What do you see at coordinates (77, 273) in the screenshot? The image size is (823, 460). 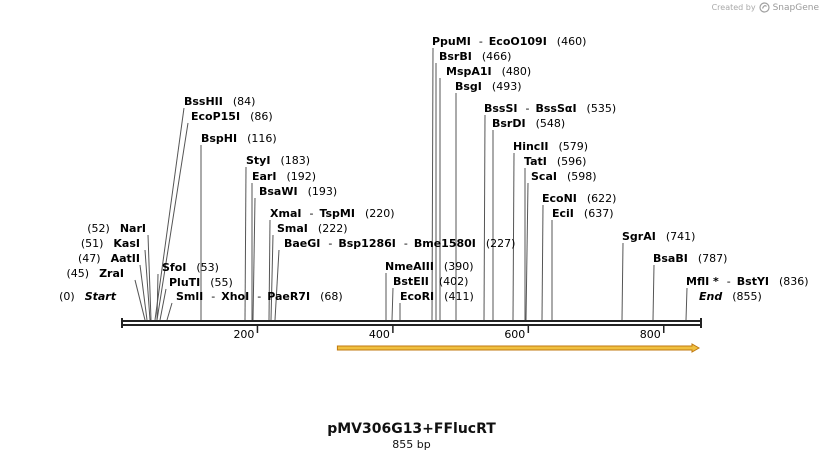 I see `cut-position: (45)` at bounding box center [77, 273].